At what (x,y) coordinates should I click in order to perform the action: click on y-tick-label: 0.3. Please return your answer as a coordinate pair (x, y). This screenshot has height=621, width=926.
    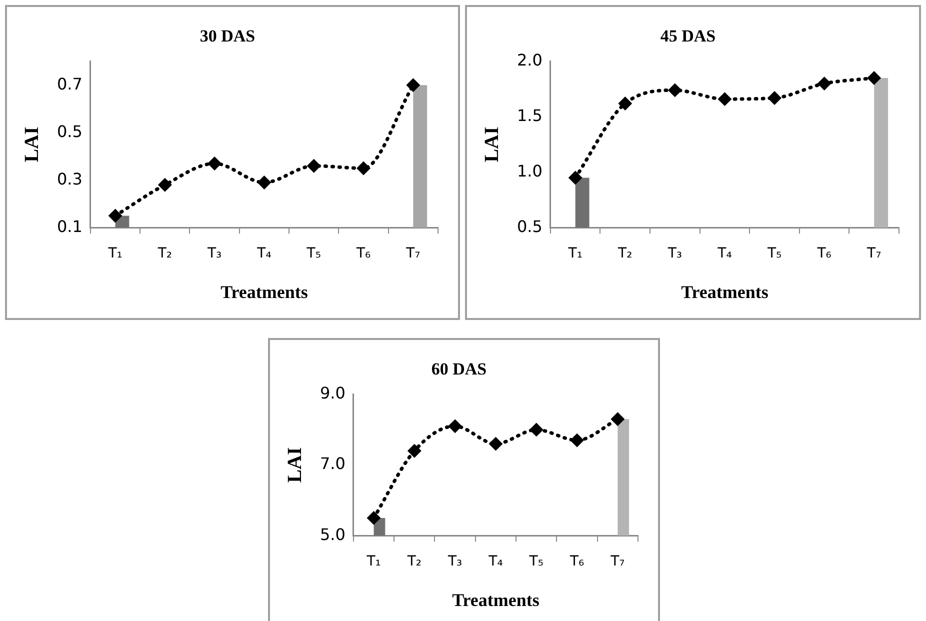
    Looking at the image, I should click on (69, 178).